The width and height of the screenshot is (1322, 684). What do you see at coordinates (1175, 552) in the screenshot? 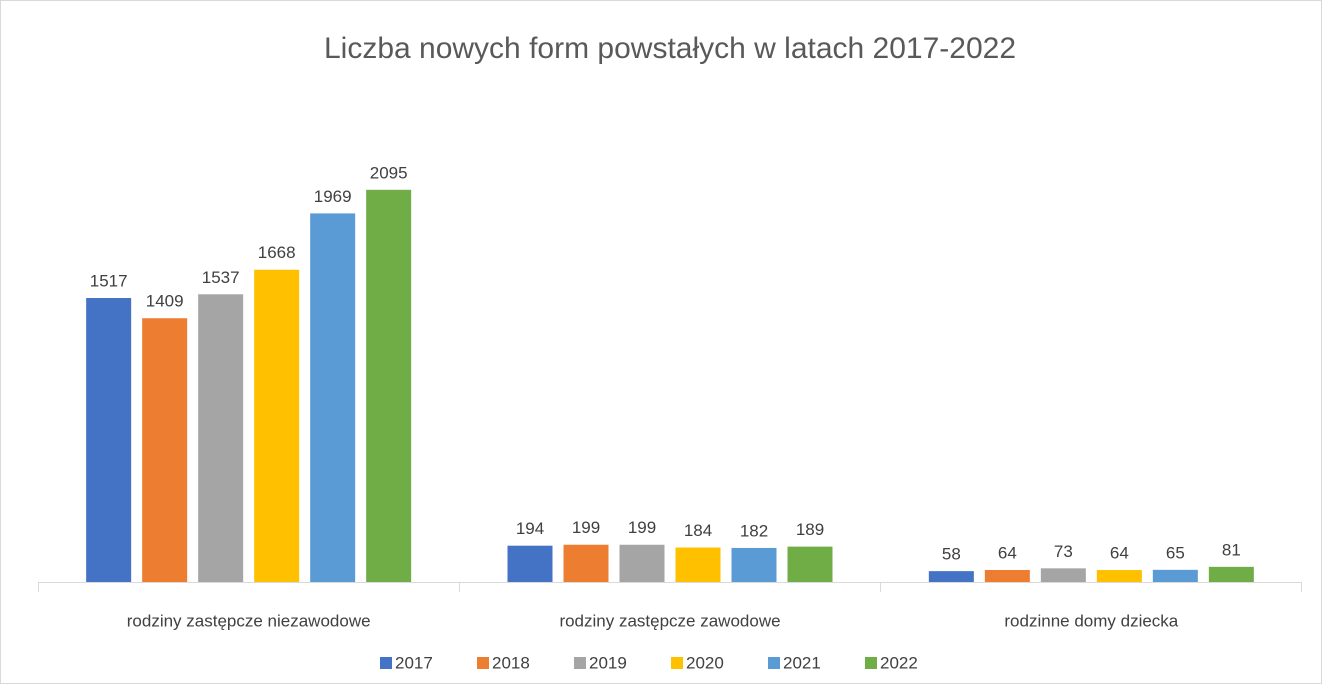
I see `data-label: 65` at bounding box center [1175, 552].